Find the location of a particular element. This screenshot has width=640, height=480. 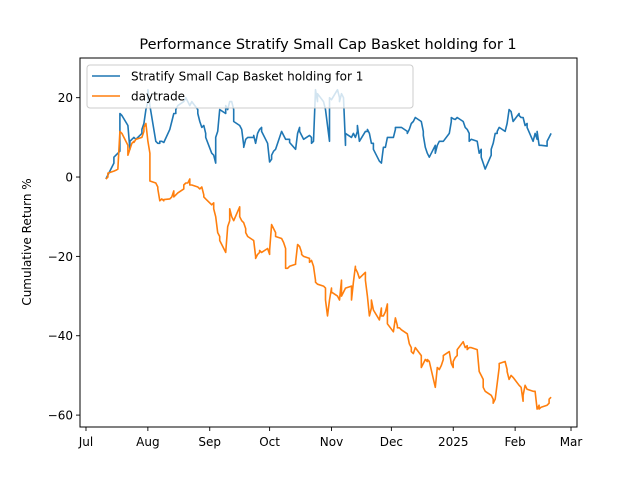

y-tick-label: −20 is located at coordinates (60, 257).